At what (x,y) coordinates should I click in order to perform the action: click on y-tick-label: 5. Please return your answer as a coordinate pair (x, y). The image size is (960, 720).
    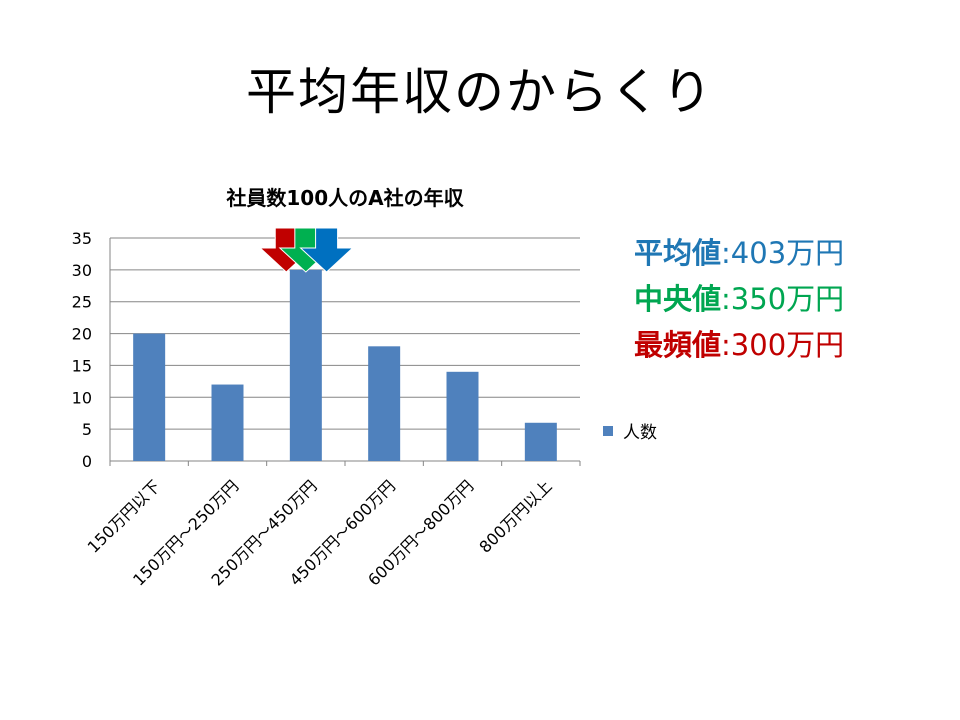
    Looking at the image, I should click on (87, 429).